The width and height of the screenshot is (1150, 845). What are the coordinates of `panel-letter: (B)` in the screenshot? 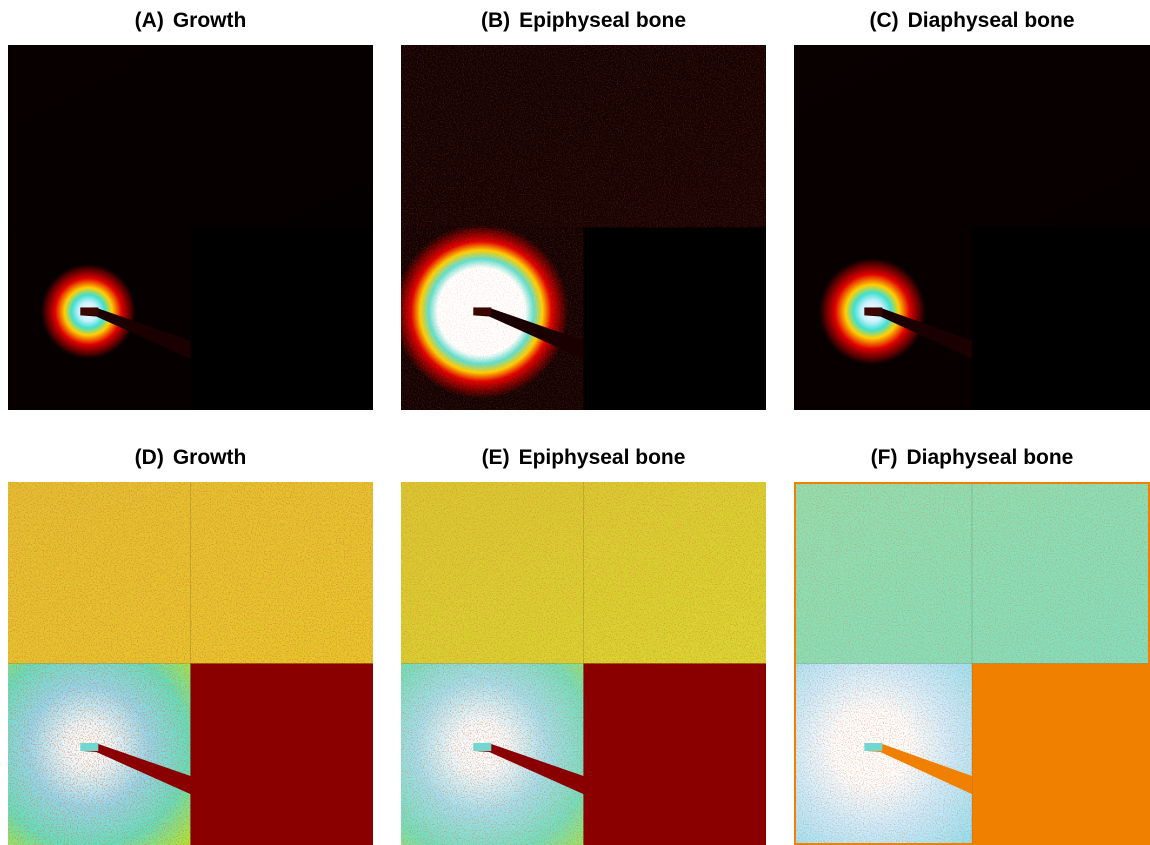 It's located at (495, 20).